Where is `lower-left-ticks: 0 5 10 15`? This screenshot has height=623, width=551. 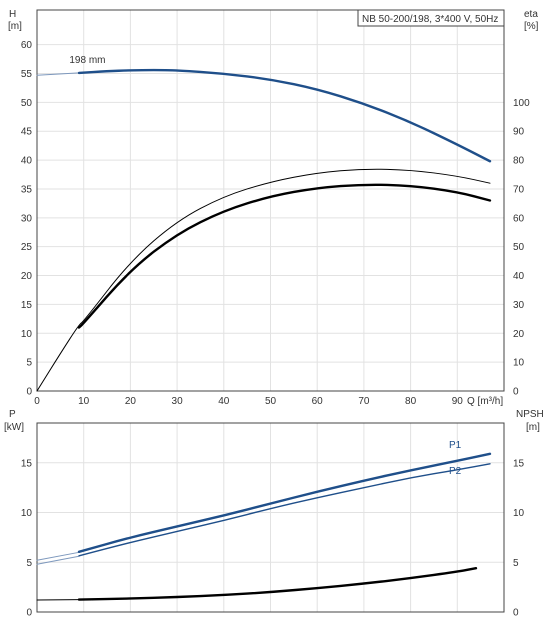
lower-left-ticks: 0 5 10 15 is located at coordinates (27, 538).